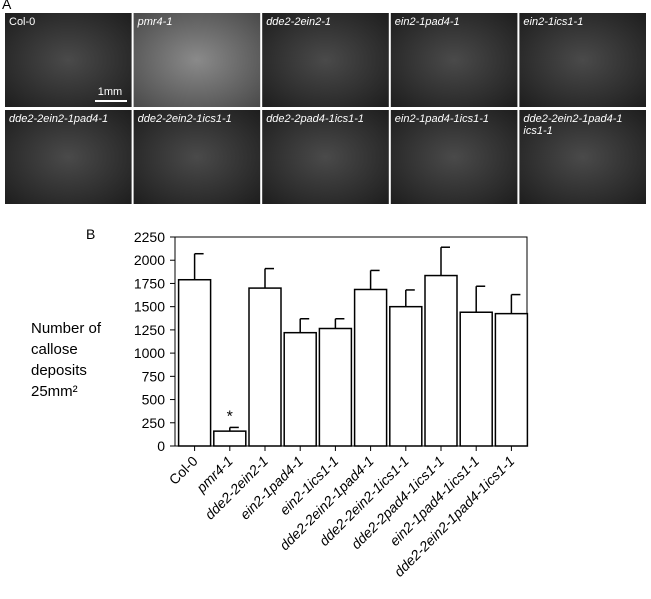  Describe the element at coordinates (553, 22) in the screenshot. I see `tile-label: ein2-1ics1-1` at that location.